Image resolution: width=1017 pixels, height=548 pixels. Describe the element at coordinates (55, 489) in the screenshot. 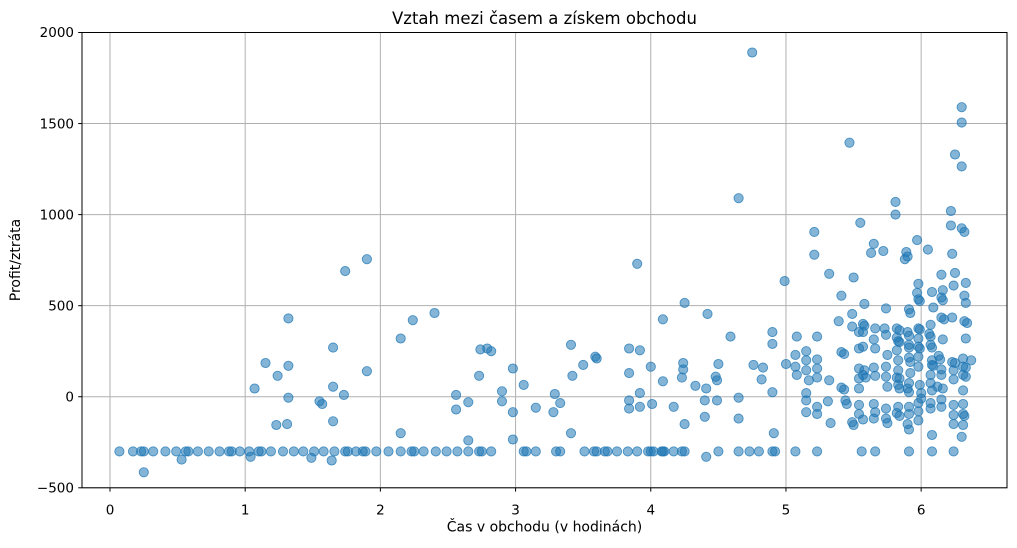

I see `y-tick-label: −500` at that location.